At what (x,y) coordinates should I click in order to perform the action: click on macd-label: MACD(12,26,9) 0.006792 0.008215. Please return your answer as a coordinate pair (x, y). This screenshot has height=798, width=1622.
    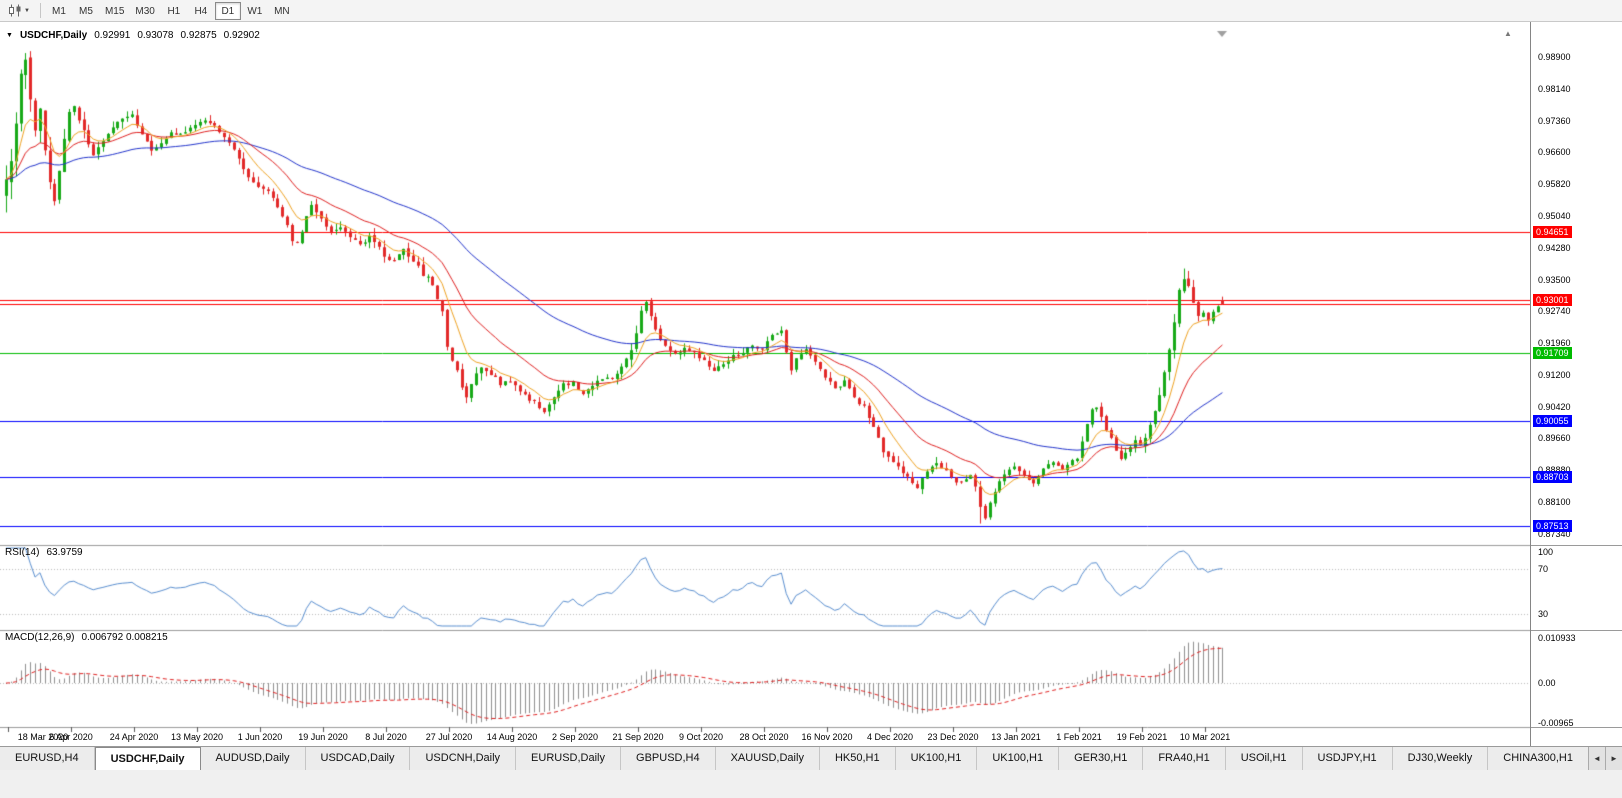
    Looking at the image, I should click on (86, 637).